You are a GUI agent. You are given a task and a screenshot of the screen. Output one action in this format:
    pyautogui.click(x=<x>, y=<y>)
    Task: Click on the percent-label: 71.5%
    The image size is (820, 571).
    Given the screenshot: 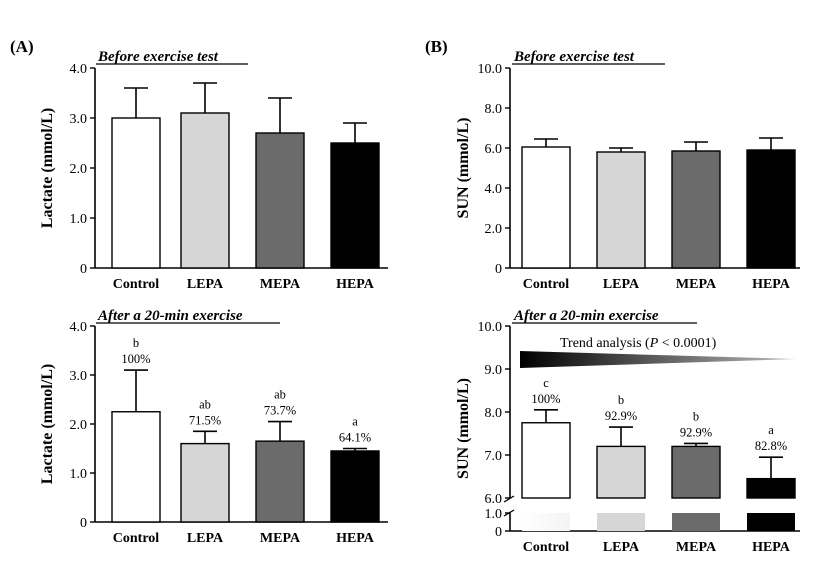 What is the action you would take?
    pyautogui.click(x=205, y=420)
    